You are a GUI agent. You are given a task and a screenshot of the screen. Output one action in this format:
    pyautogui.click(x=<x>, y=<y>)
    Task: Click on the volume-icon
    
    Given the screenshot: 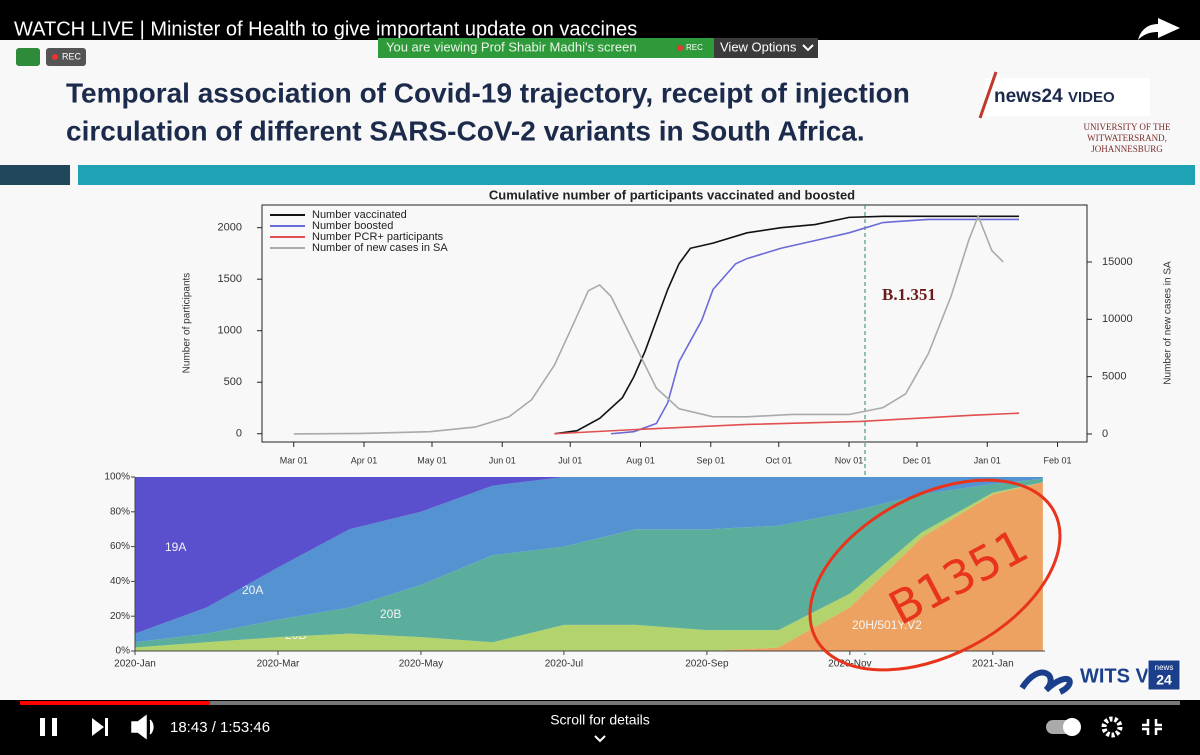 What is the action you would take?
    pyautogui.click(x=142, y=727)
    